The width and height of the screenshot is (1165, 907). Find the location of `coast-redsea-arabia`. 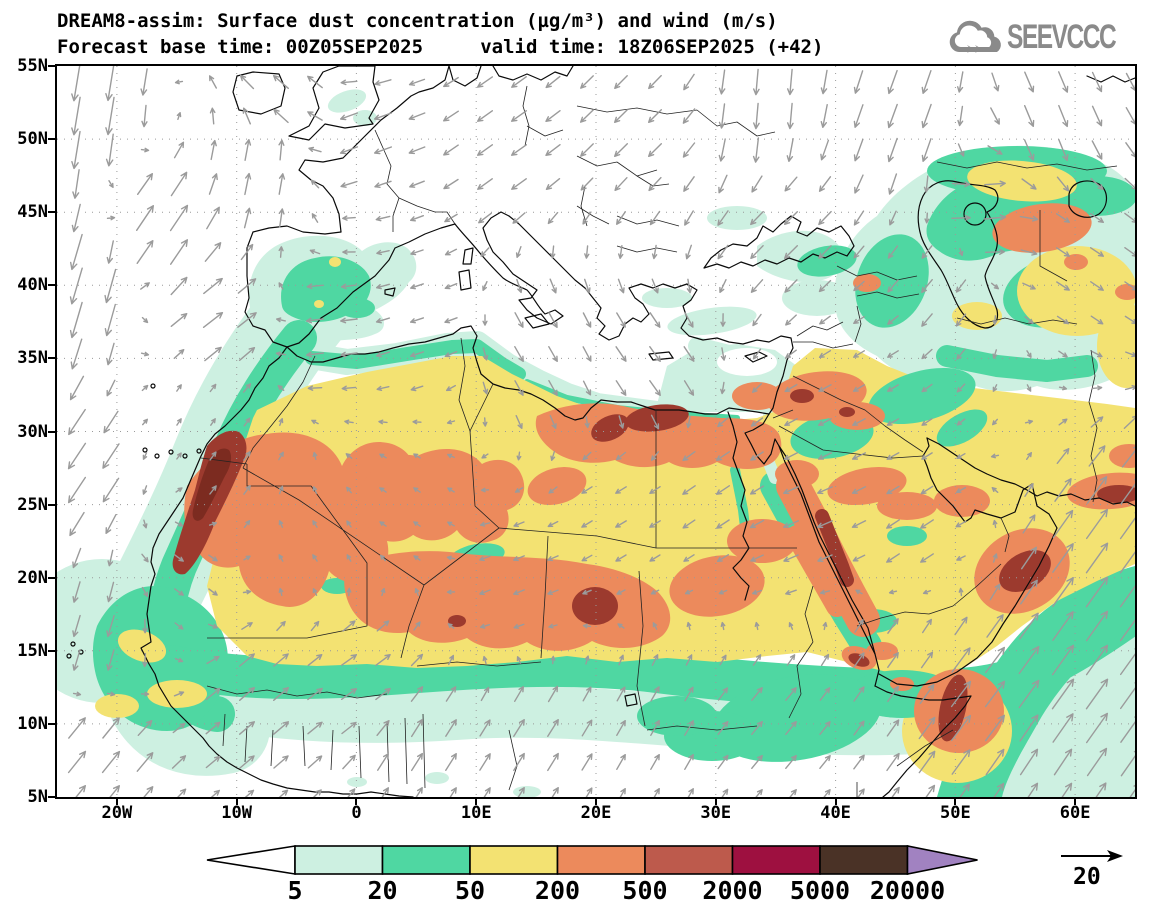

coast-redsea-arabia is located at coordinates (827, 550).